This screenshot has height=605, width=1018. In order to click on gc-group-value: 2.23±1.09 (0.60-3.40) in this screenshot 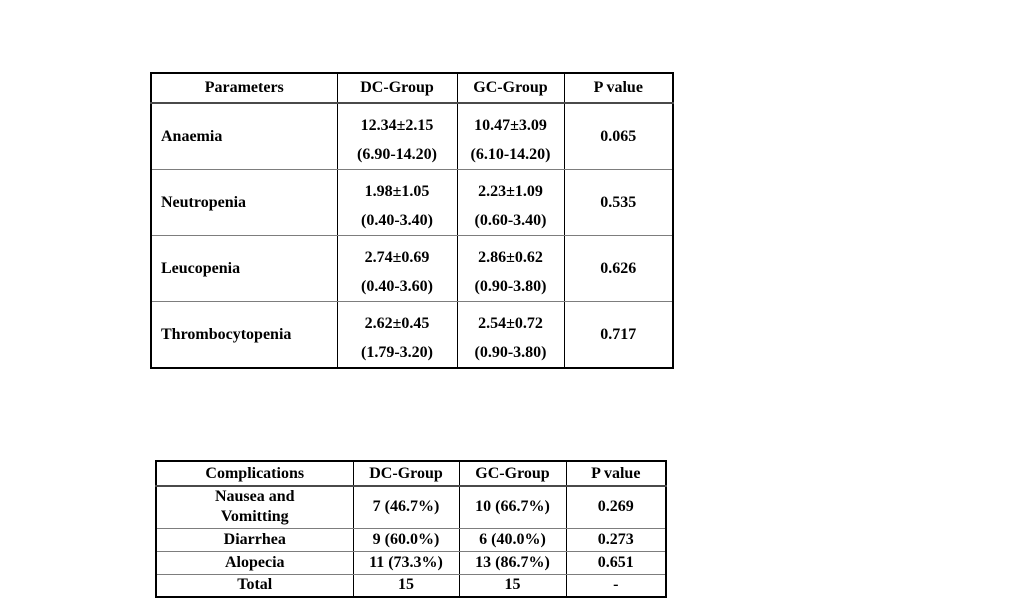, I will do `click(510, 202)`.